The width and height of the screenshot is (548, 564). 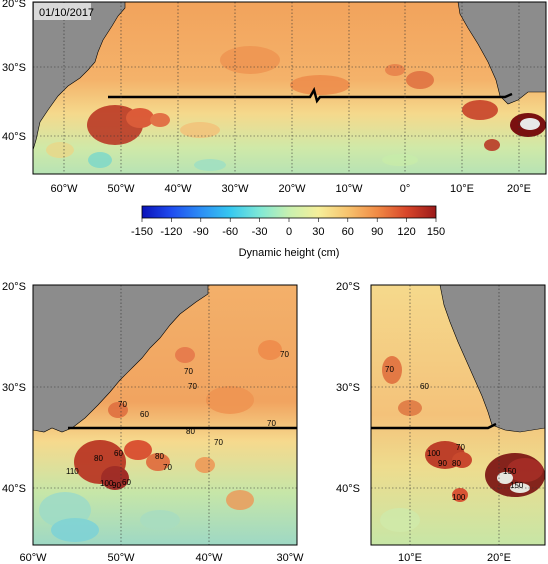 What do you see at coordinates (14, 5) in the screenshot?
I see `top-lat-tick: 20°S` at bounding box center [14, 5].